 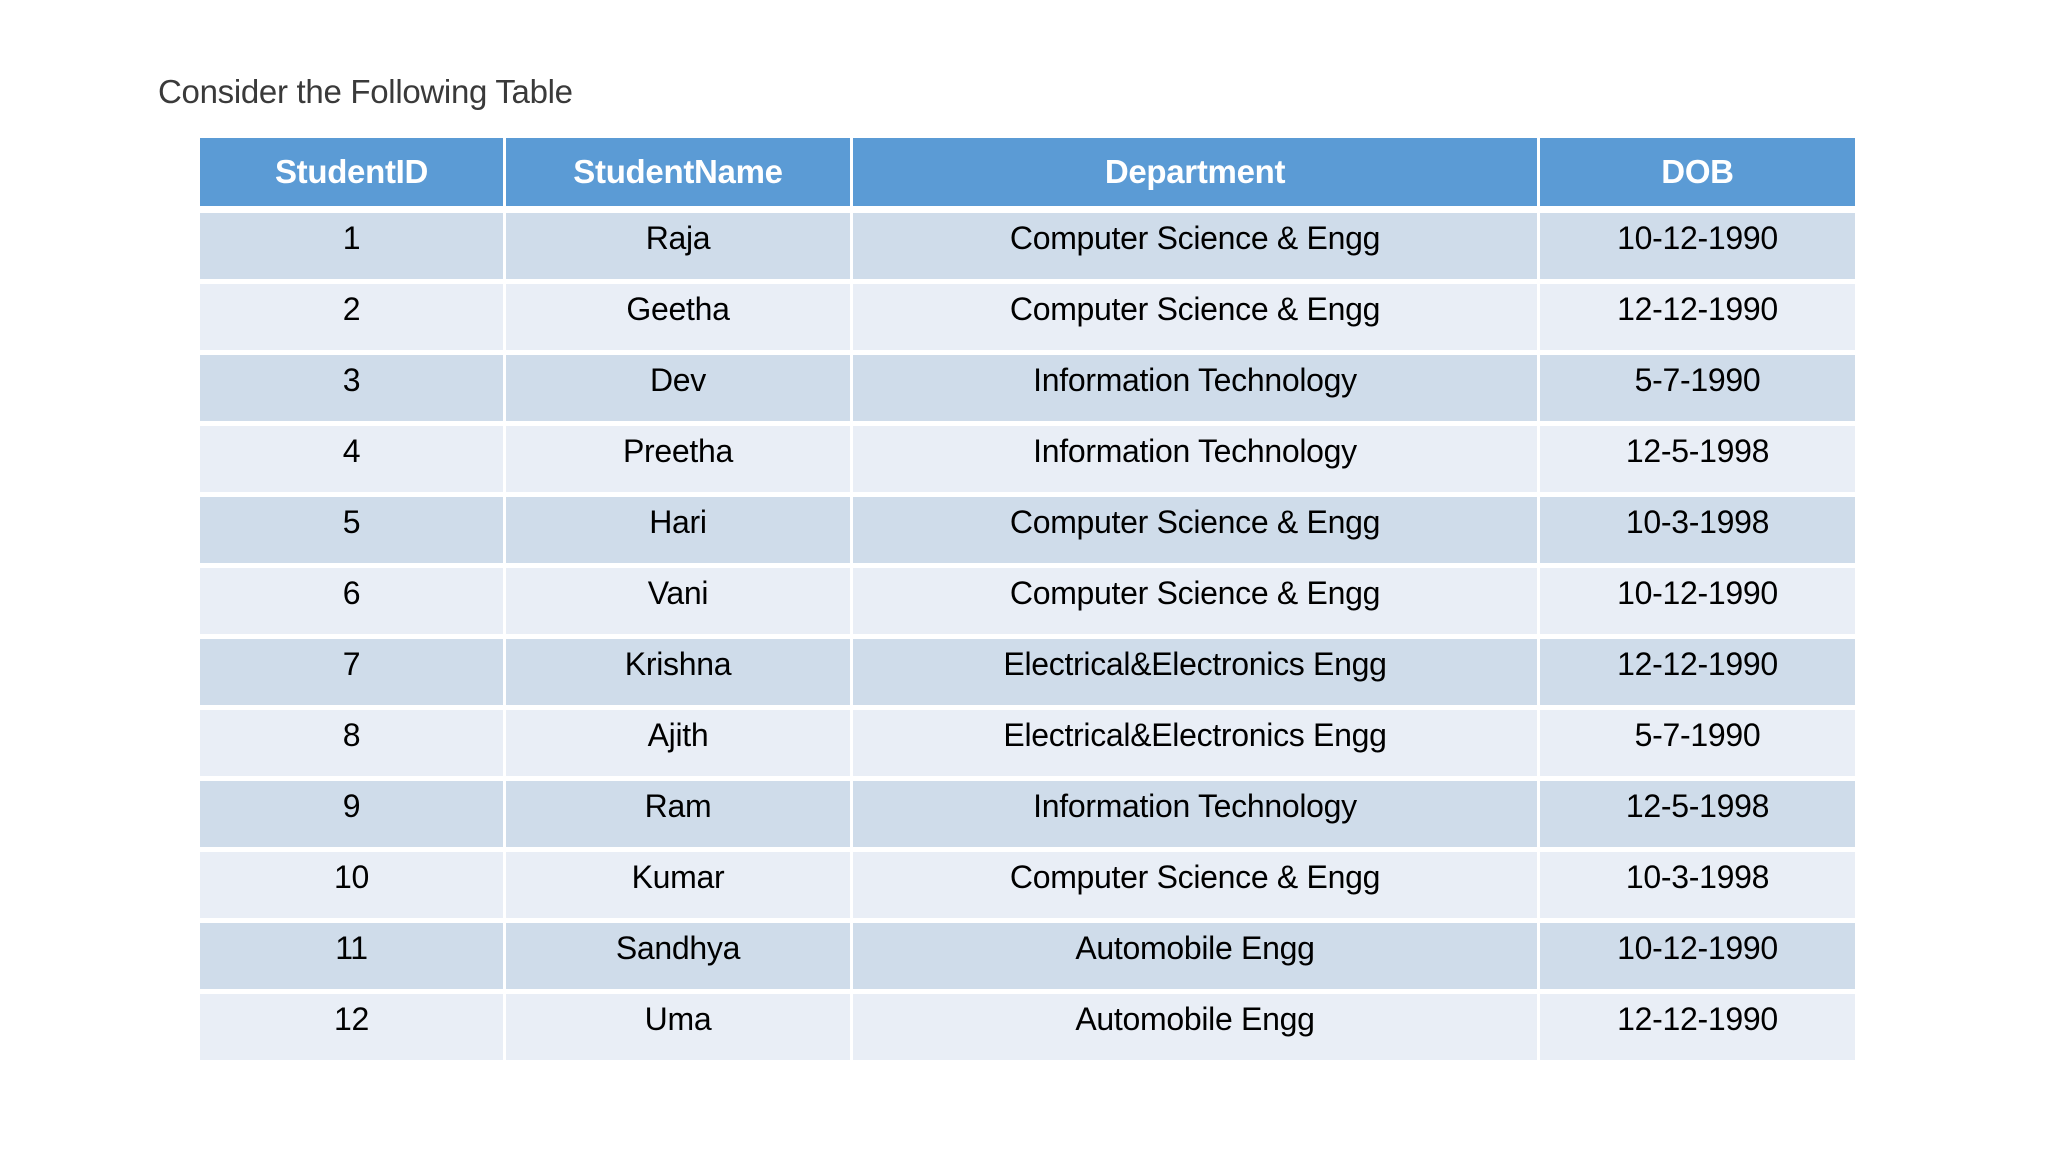 What do you see at coordinates (679, 390) in the screenshot?
I see `cell-studentname: Dev` at bounding box center [679, 390].